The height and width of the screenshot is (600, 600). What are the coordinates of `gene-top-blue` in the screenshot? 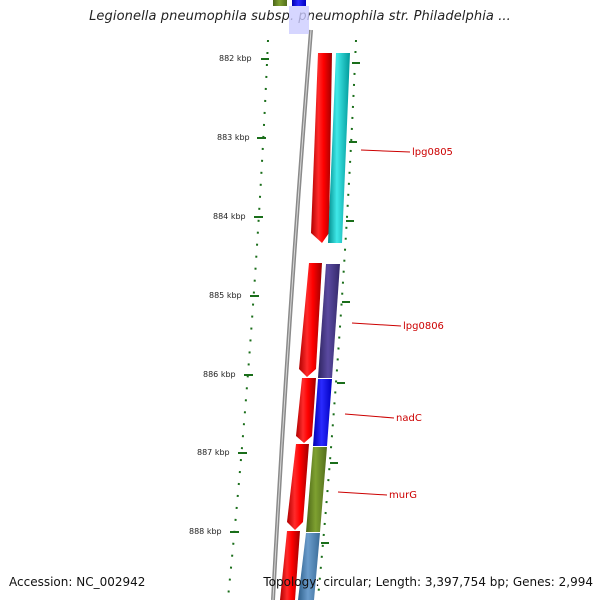 It's located at (299, 3).